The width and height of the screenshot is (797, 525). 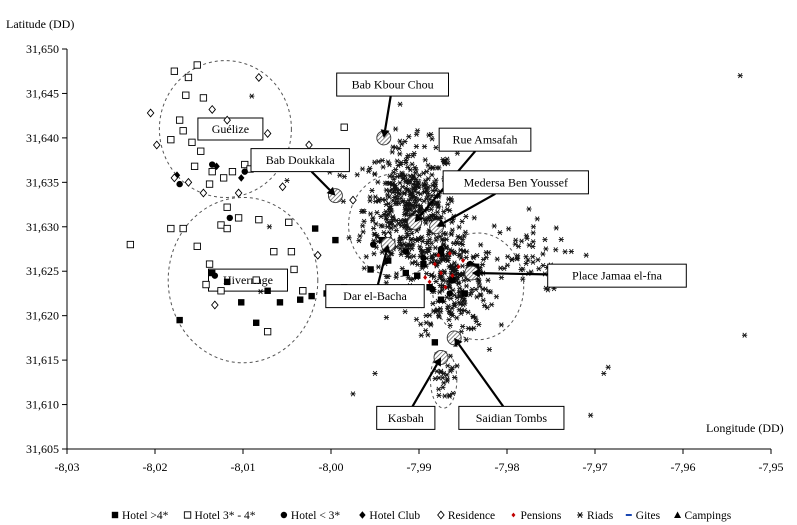 I want to click on annotation-label: Kasbah, so click(x=406, y=418).